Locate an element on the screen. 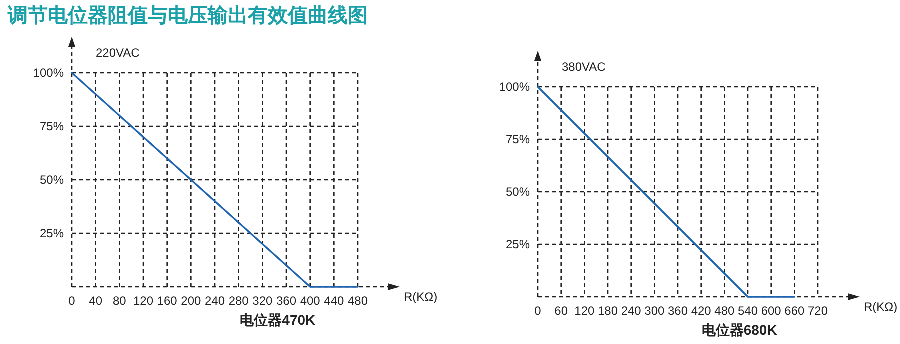  x-tick-label: 200 is located at coordinates (191, 301).